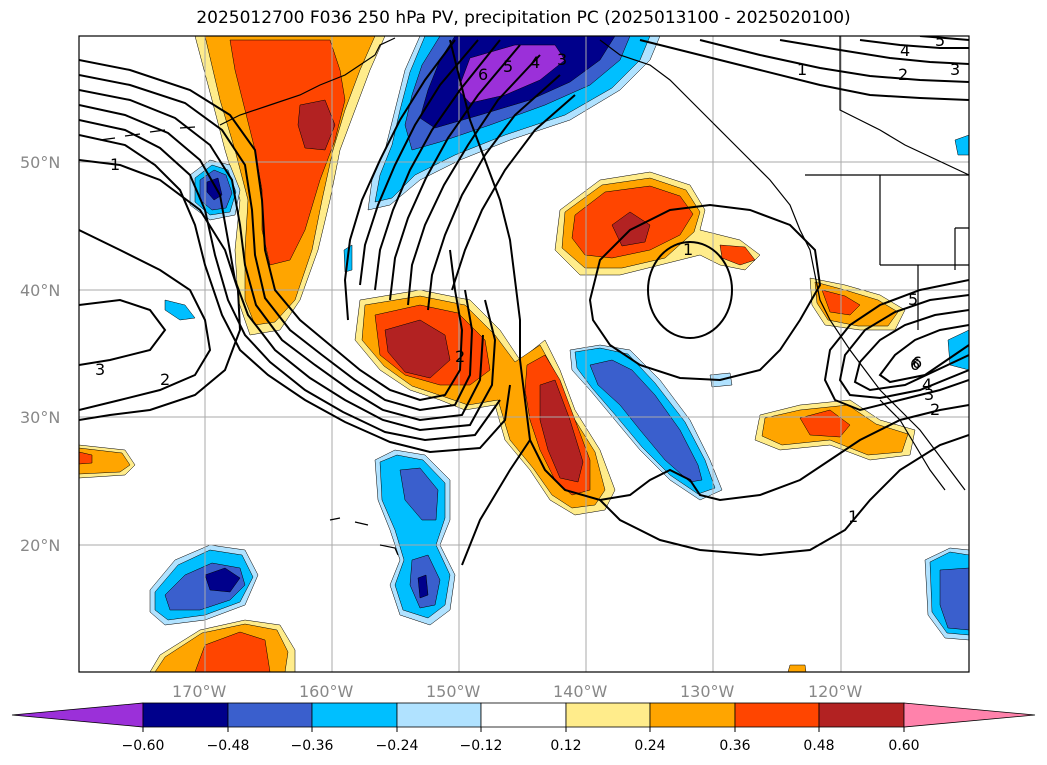  What do you see at coordinates (40, 162) in the screenshot?
I see `lat-label: 50°N` at bounding box center [40, 162].